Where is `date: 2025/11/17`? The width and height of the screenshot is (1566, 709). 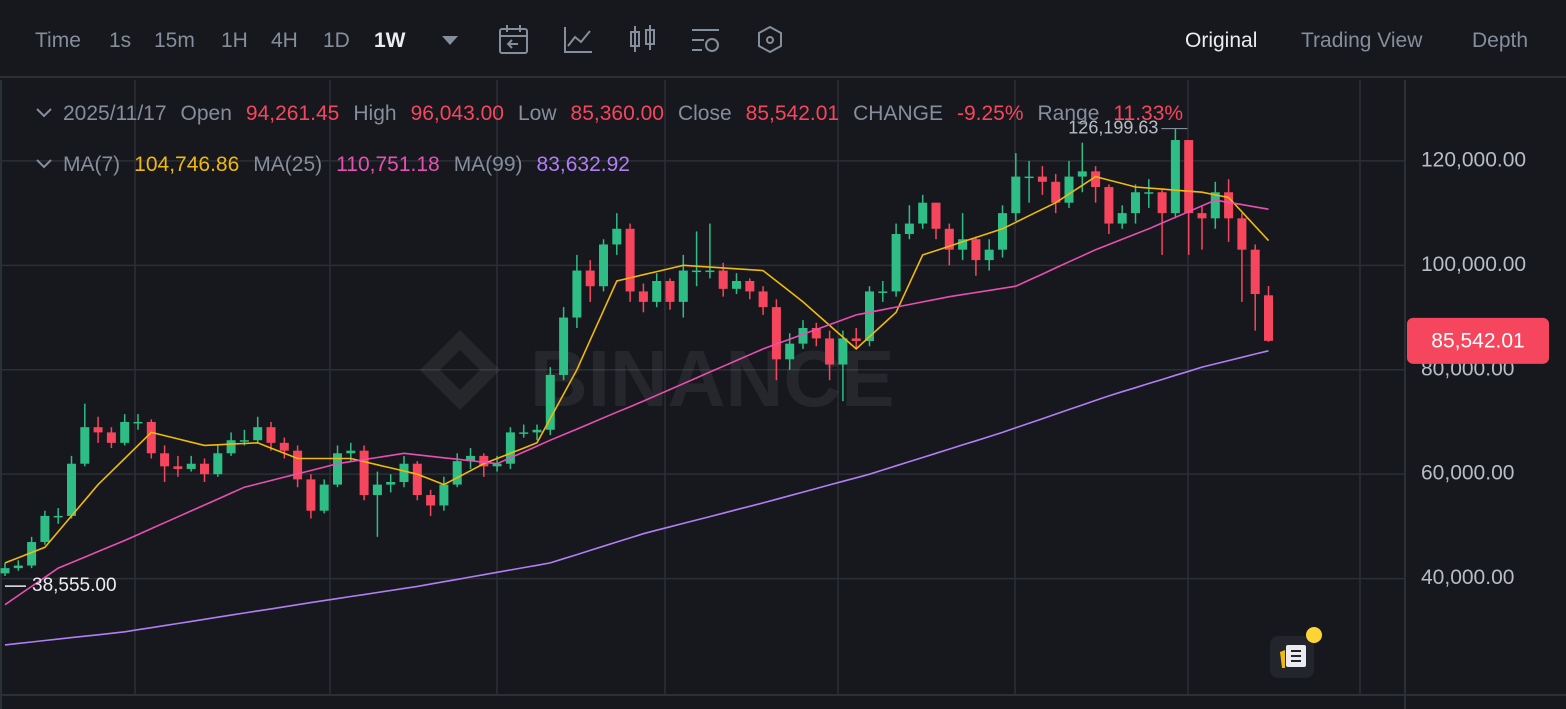 date: 2025/11/17 is located at coordinates (115, 113).